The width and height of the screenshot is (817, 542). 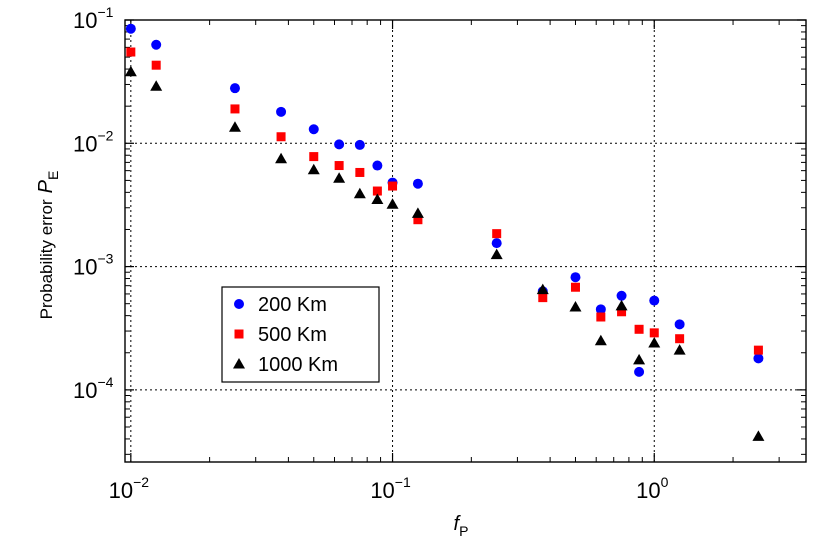 I want to click on x-tick-label-base-1: 10, so click(x=382, y=490).